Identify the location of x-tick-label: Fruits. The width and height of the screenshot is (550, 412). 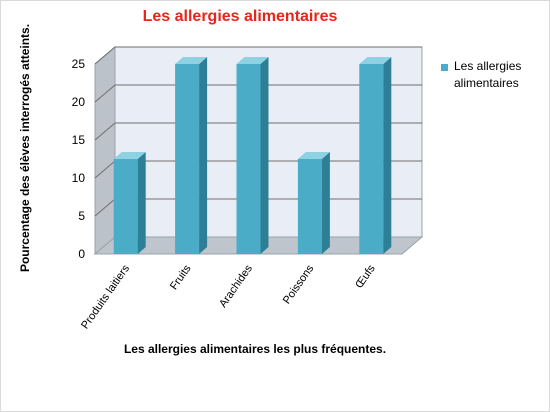
(181, 277).